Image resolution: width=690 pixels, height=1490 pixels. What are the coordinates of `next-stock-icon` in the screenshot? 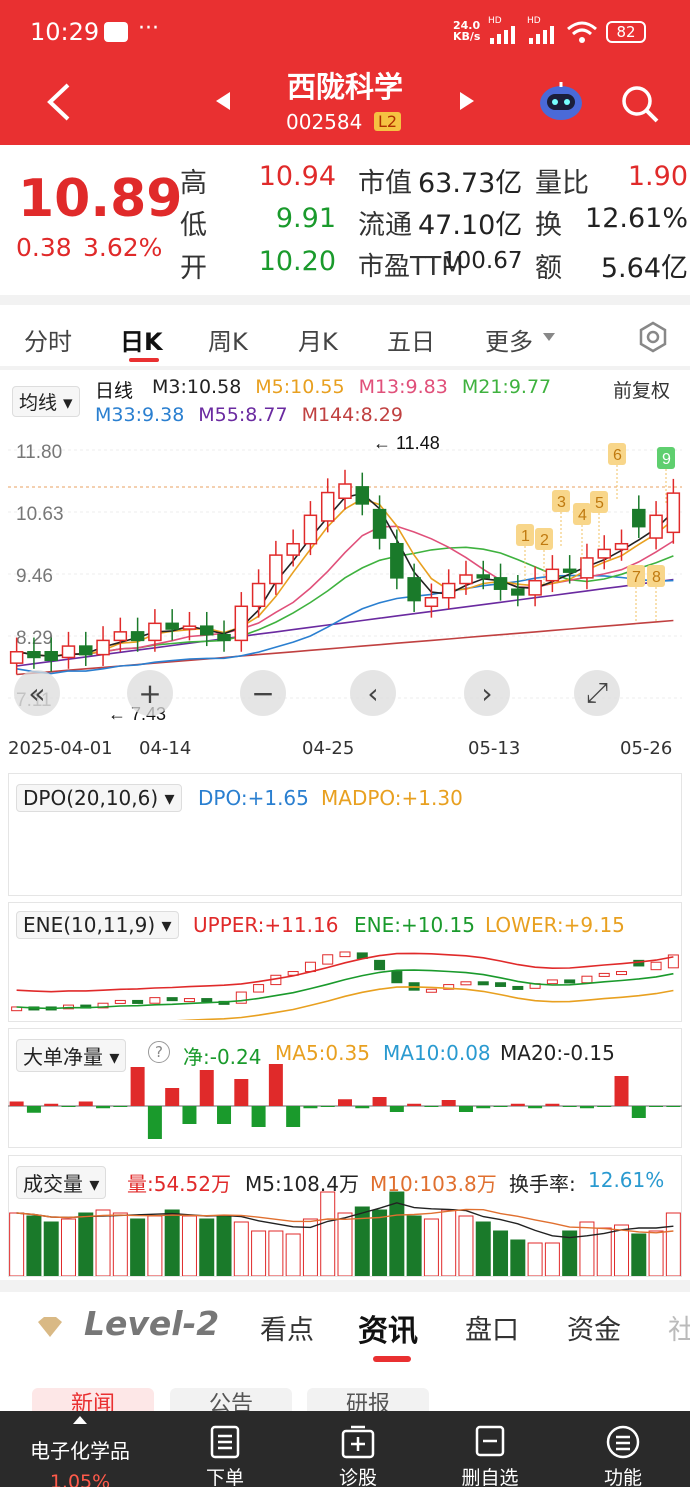 It's located at (467, 101).